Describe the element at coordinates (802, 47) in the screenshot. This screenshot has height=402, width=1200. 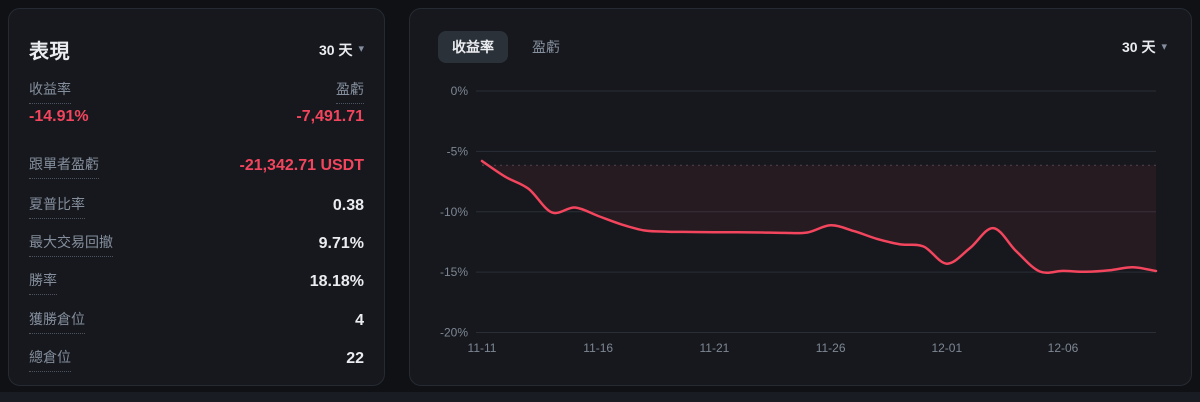
I see `chart-panel-header: 收益率 盈虧 30 天 ▾` at that location.